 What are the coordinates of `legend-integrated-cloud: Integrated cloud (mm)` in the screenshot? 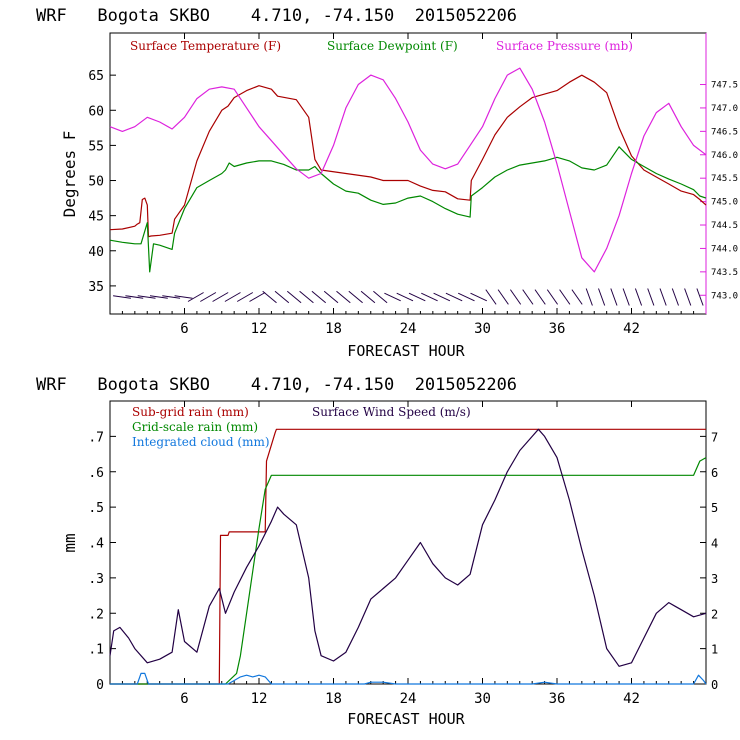 It's located at (201, 442).